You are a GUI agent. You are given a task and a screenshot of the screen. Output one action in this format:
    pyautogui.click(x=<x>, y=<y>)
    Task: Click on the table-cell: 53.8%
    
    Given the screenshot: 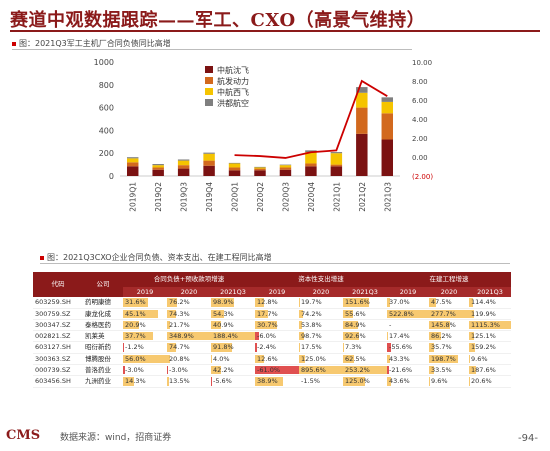 What is the action you would take?
    pyautogui.click(x=321, y=325)
    